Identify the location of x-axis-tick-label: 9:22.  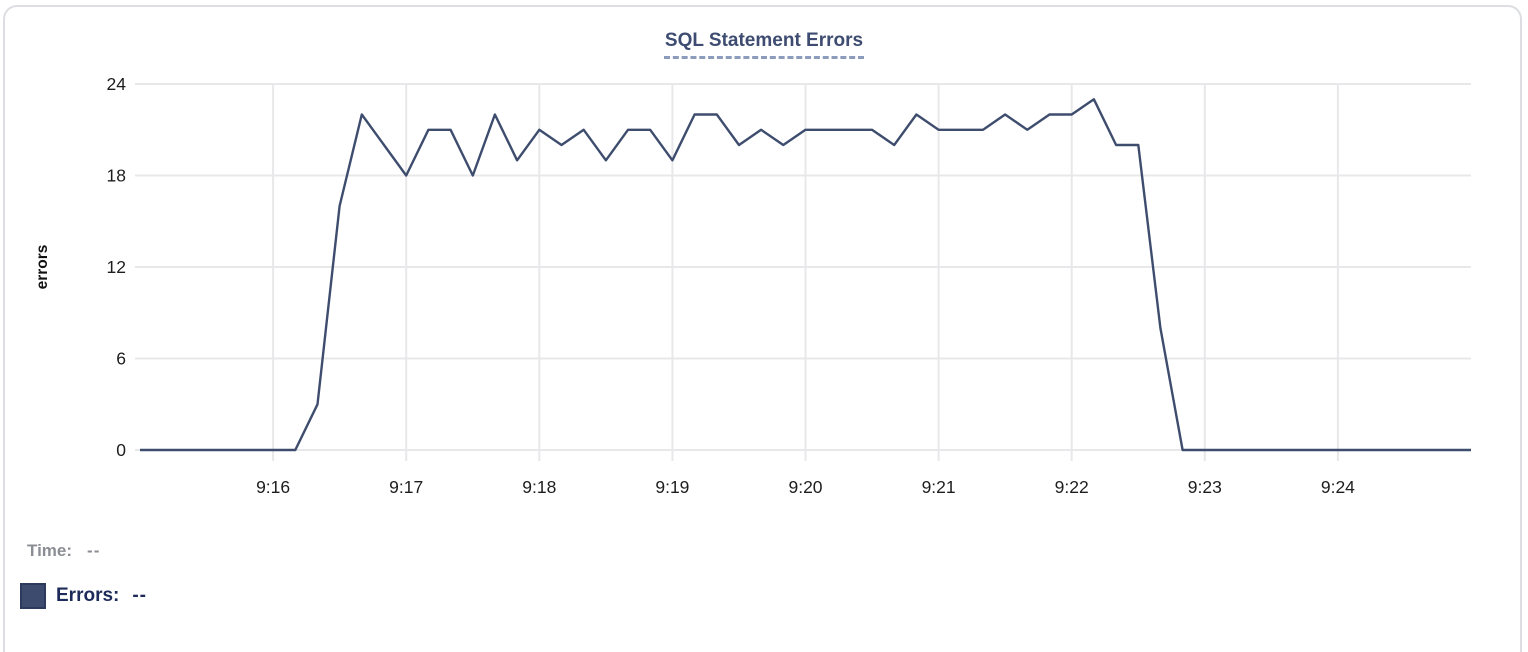
(1072, 487).